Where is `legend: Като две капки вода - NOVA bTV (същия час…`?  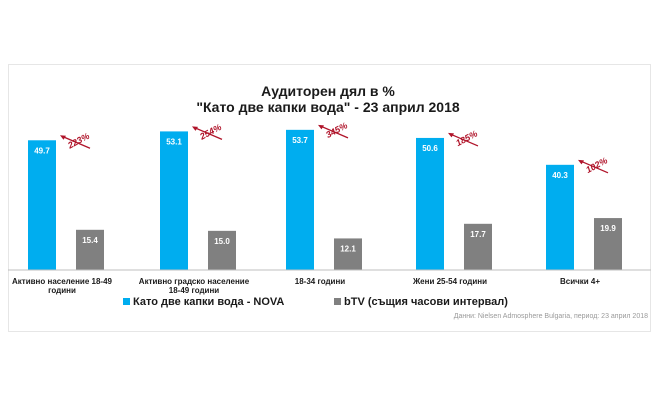
legend: Като две капки вода - NOVA bTV (същия час… is located at coordinates (315, 302).